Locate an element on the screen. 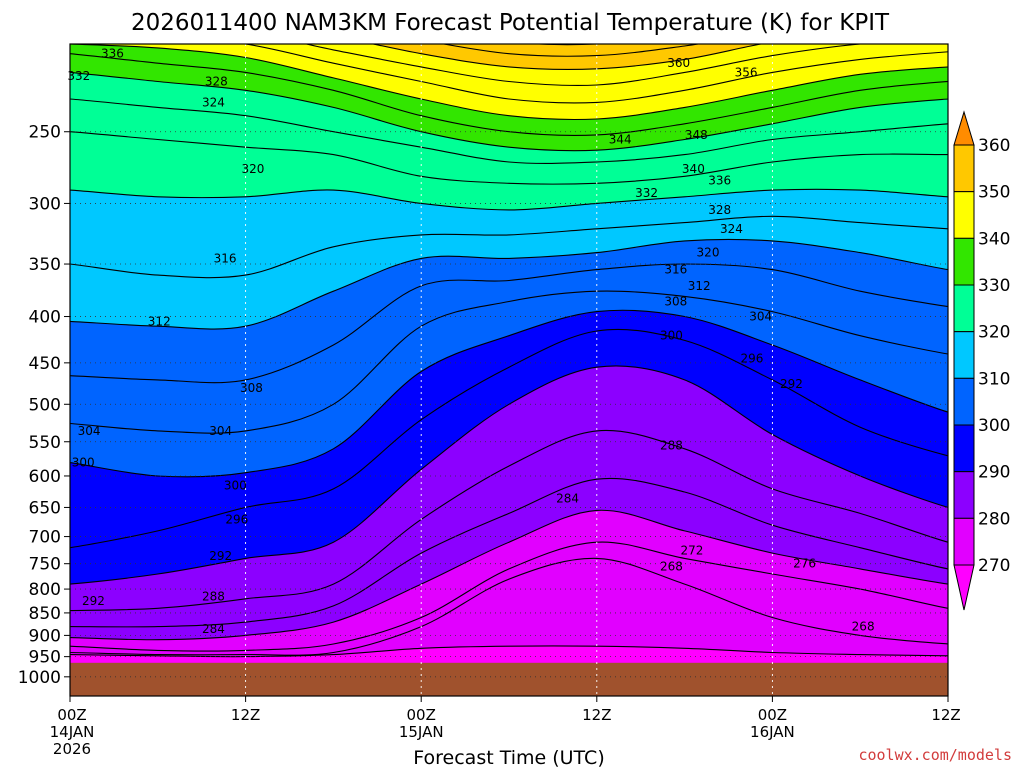  colorbar-top-arrow is located at coordinates (964, 128).